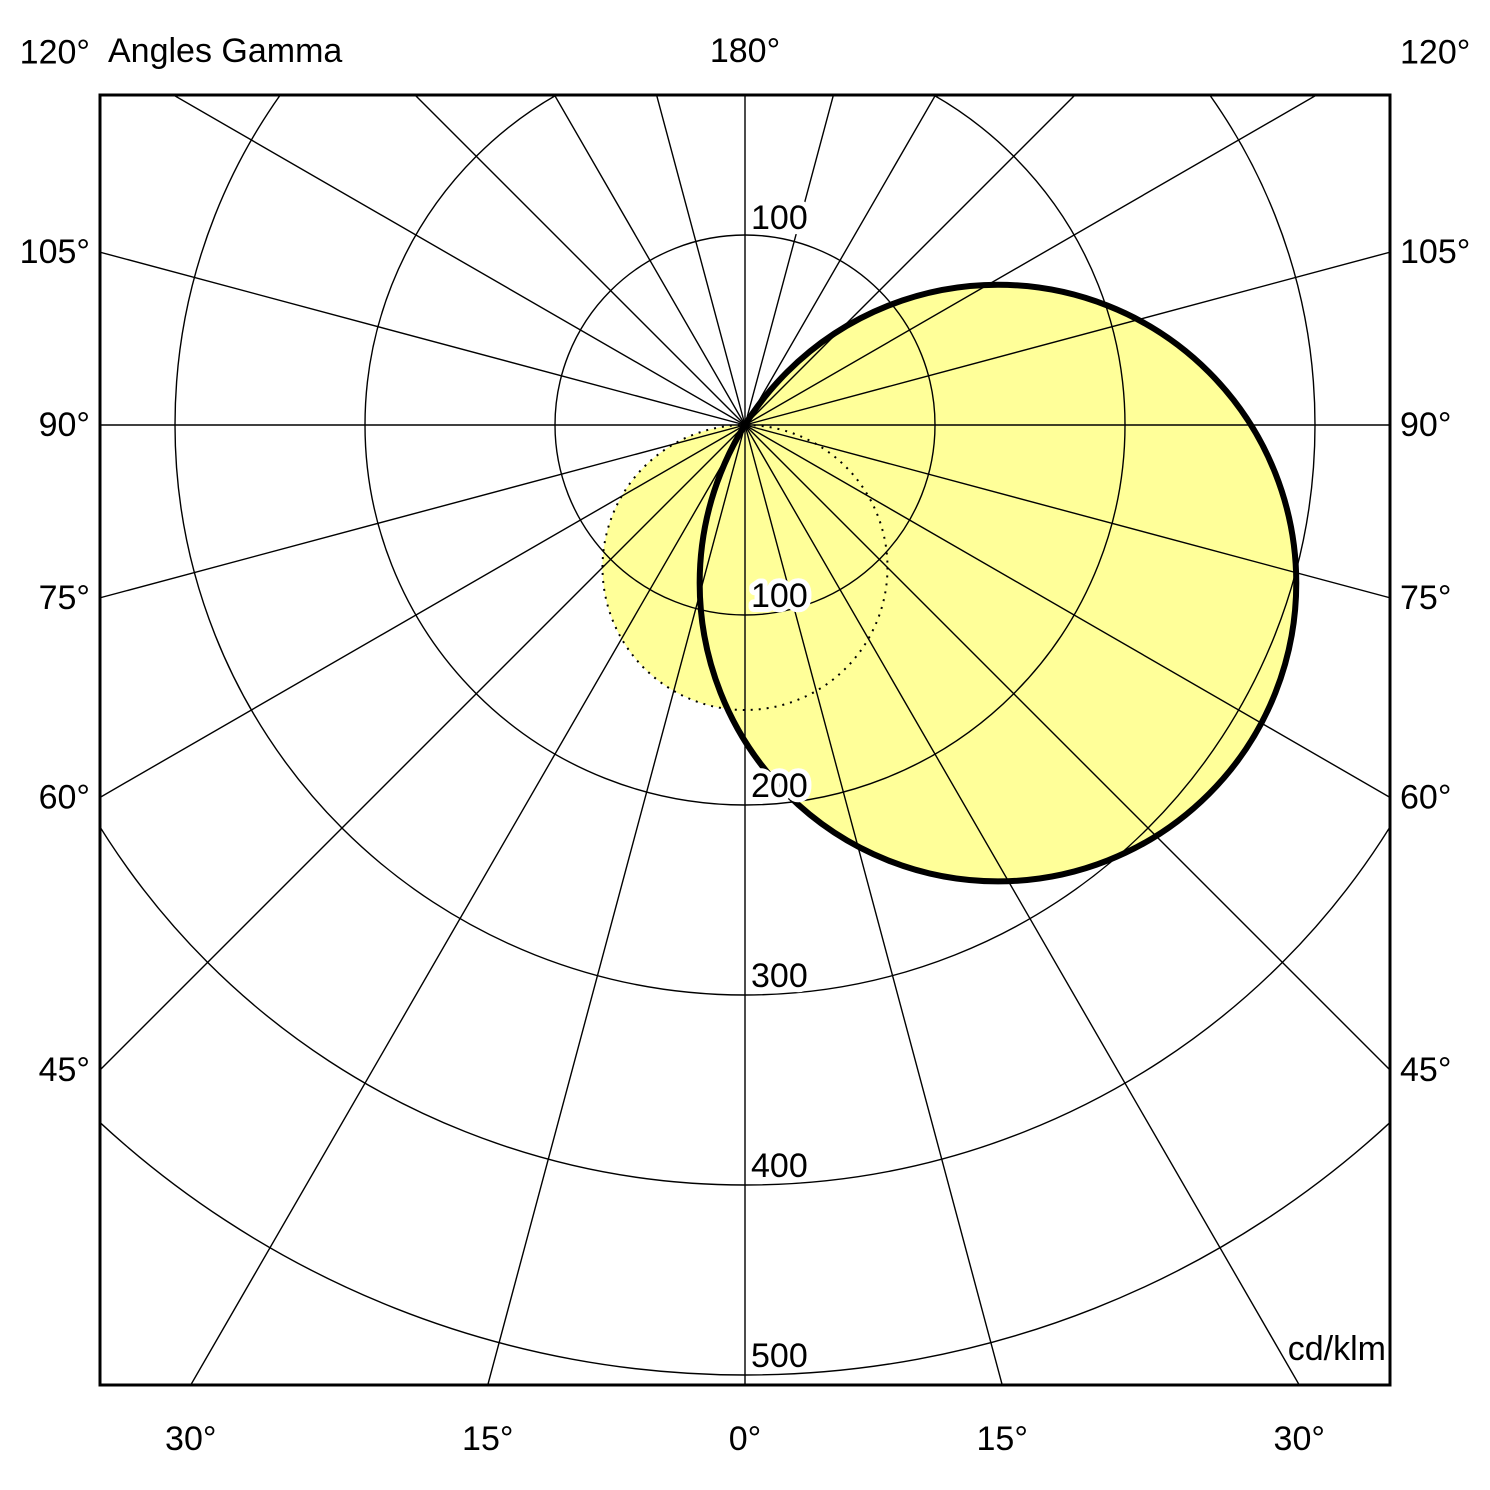 The width and height of the screenshot is (1490, 1490). Describe the element at coordinates (745, 567) in the screenshot. I see `light-distribution-curve-transverse-plane-dotted` at that location.